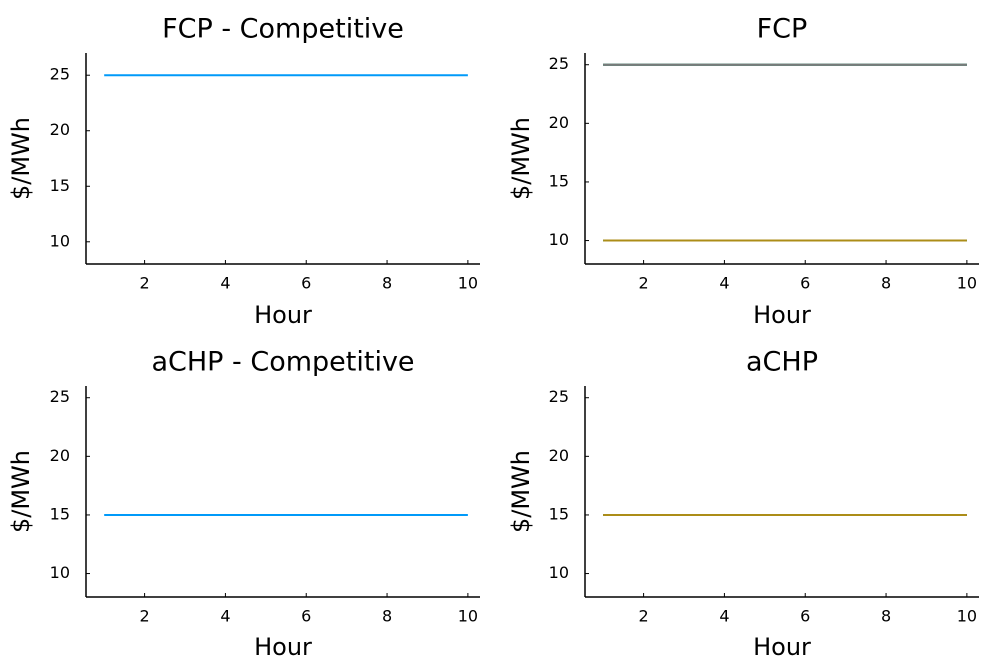 The height and width of the screenshot is (669, 985). I want to click on chart-title: FCP, so click(782, 29).